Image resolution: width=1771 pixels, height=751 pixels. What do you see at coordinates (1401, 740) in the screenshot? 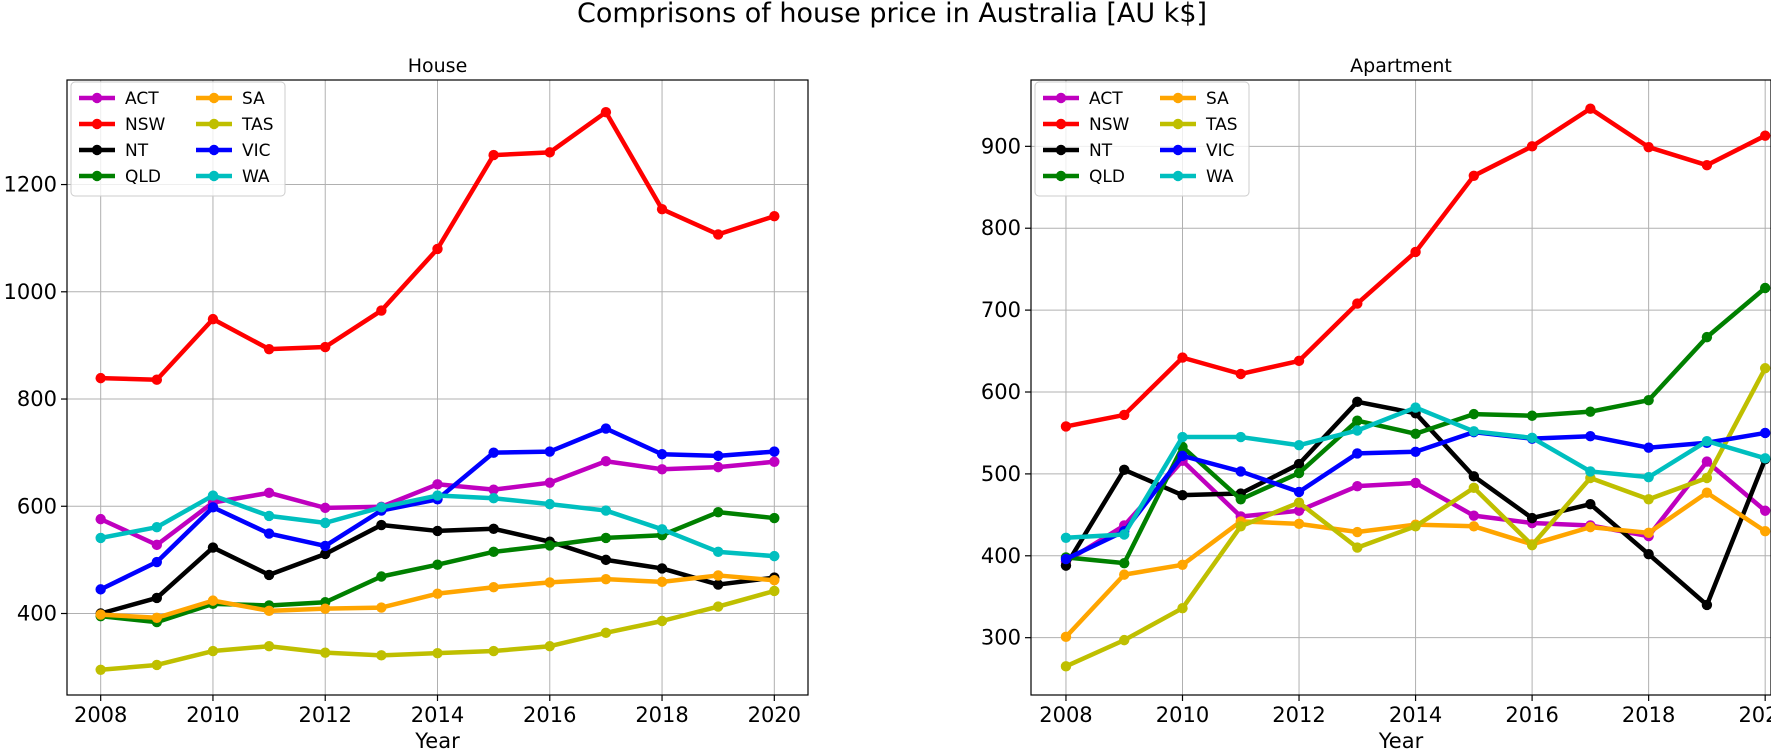
I see `apartment-xlabel: Year` at bounding box center [1401, 740].